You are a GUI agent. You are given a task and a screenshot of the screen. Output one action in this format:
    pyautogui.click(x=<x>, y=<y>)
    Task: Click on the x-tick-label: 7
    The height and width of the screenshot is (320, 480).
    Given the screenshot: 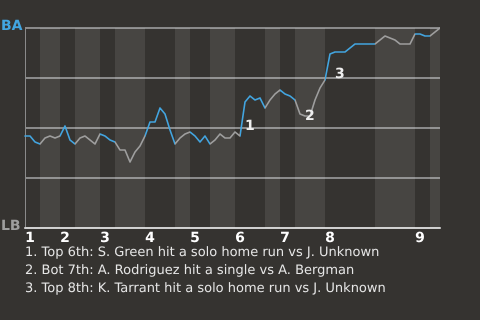 What is the action you would take?
    pyautogui.click(x=285, y=238)
    